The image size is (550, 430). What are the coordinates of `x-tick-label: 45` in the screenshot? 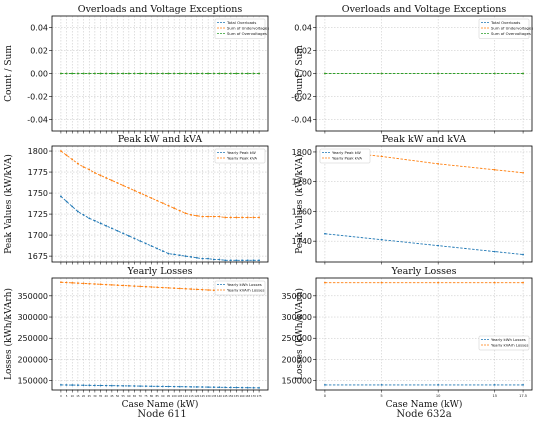 It's located at (112, 396).